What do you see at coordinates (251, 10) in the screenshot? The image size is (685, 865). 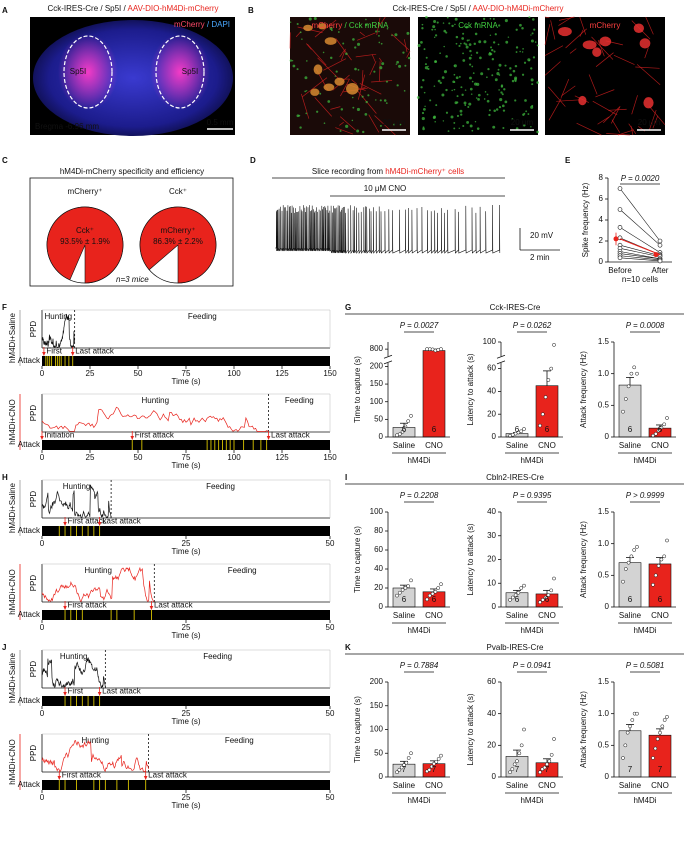 I see `panel-letter: B` at bounding box center [251, 10].